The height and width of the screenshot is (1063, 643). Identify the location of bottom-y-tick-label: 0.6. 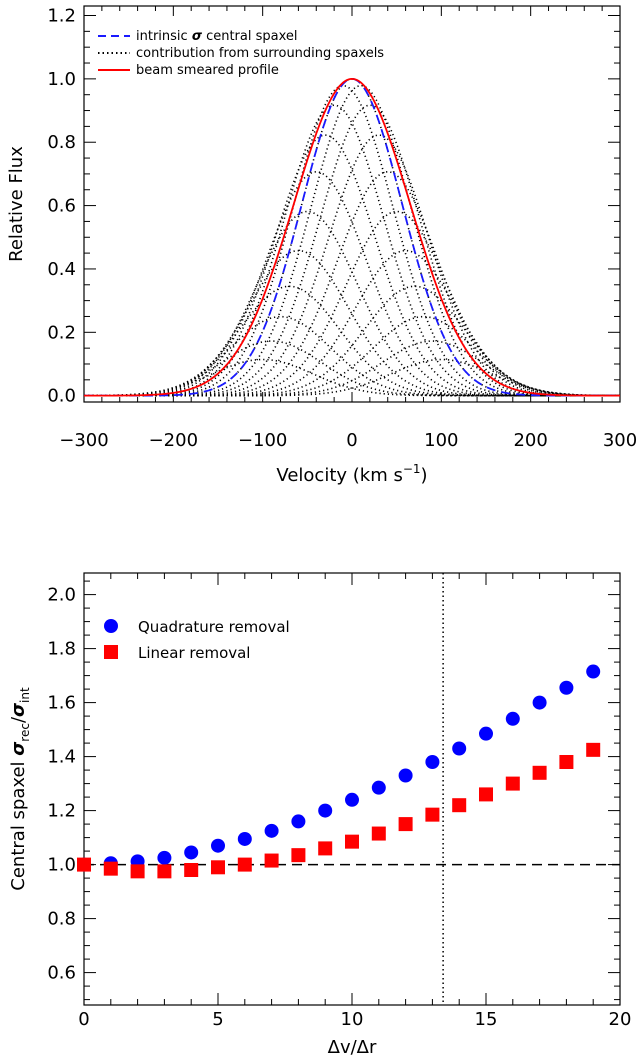
(61, 973).